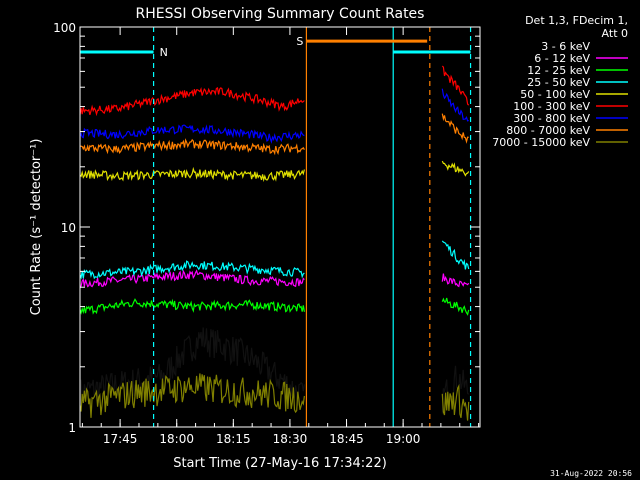 The height and width of the screenshot is (480, 640). What do you see at coordinates (562, 58) in the screenshot?
I see `legend-label-6-12-kev: 6 - 12 keV` at bounding box center [562, 58].